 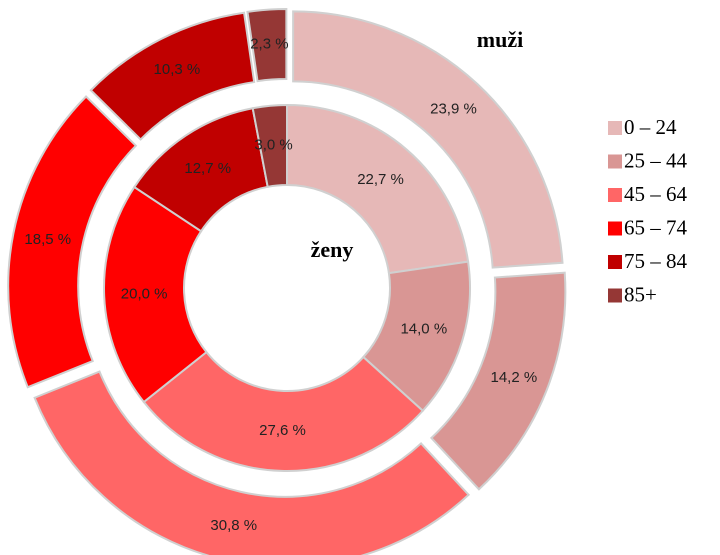 What do you see at coordinates (207, 168) in the screenshot?
I see `data-label: 12,7 %` at bounding box center [207, 168].